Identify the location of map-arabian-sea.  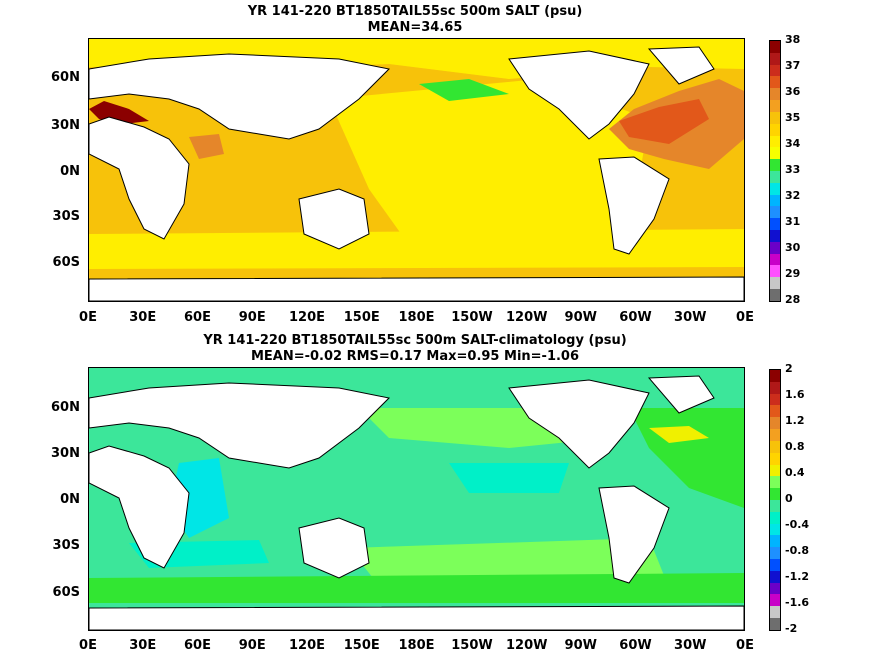
(206, 146).